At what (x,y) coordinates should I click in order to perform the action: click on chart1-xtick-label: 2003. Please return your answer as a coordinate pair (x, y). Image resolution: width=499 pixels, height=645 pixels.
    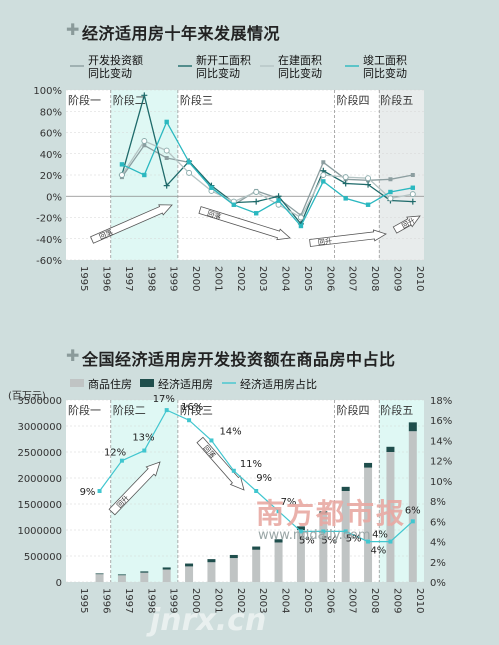
    Looking at the image, I should click on (262, 278).